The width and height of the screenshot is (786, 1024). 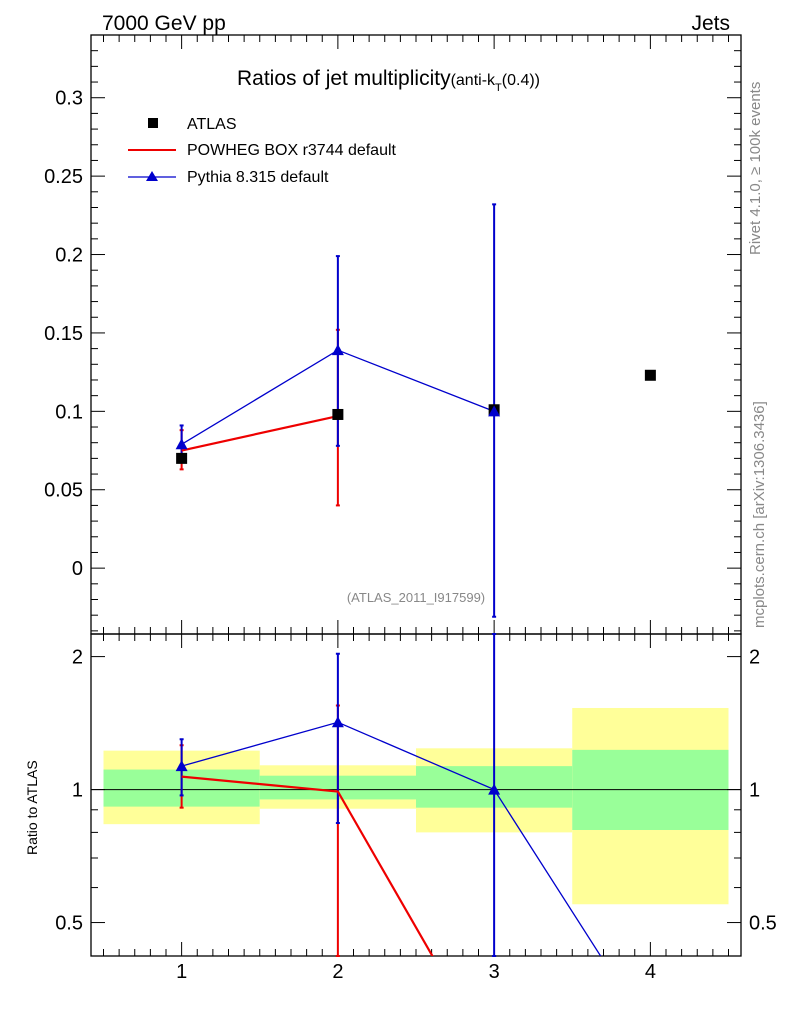 I want to click on main-ytick-label: 0.25, so click(x=63, y=177).